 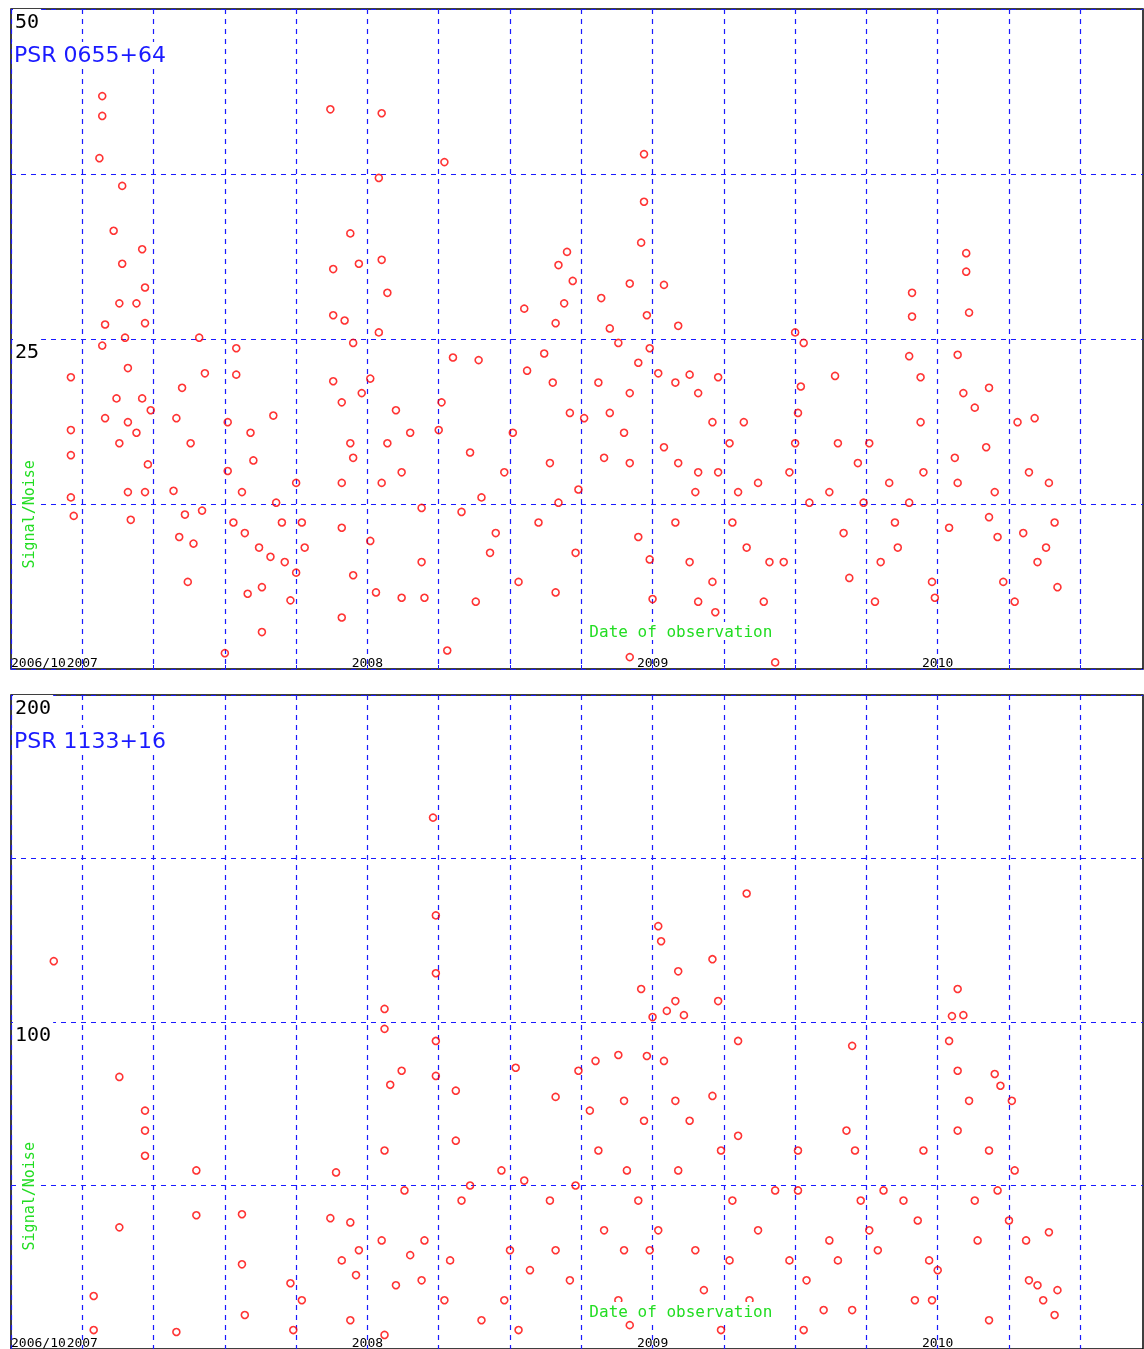 I want to click on annotation: PSR 0655+64, so click(x=90, y=54).